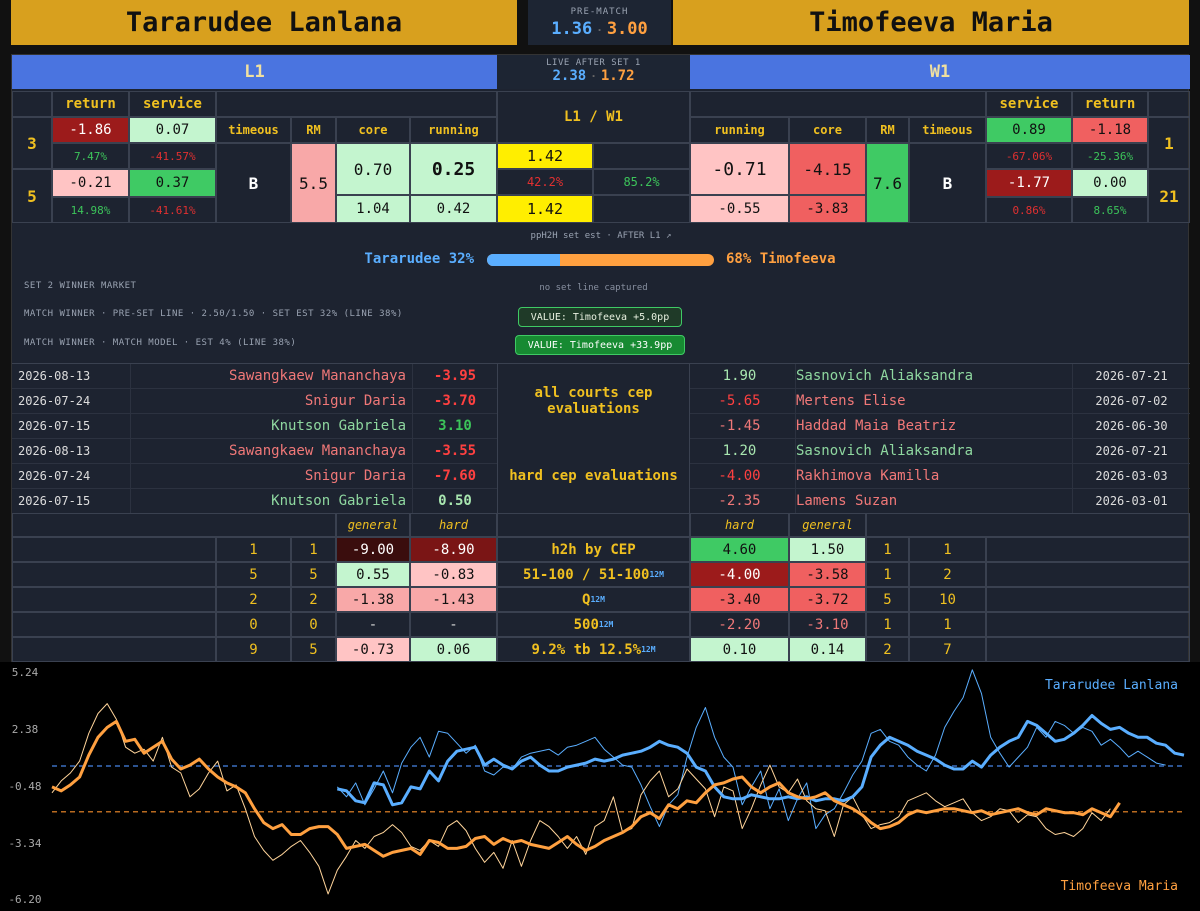  I want to click on h2h-hard-right: 0.10, so click(739, 649).